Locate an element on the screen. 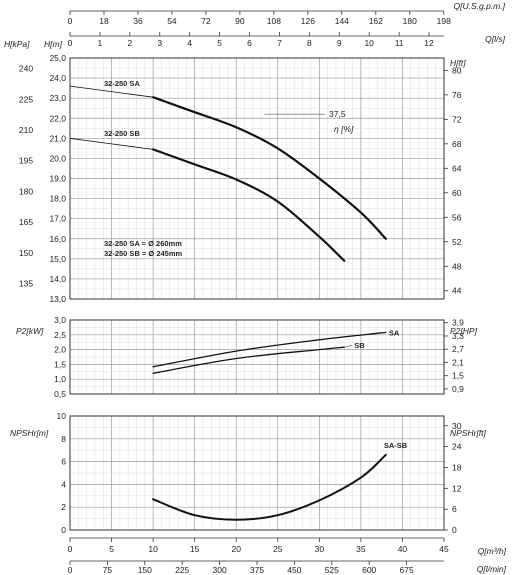 The width and height of the screenshot is (514, 575). npsh-ft-axis-title: NPSHr[ft] is located at coordinates (468, 433).